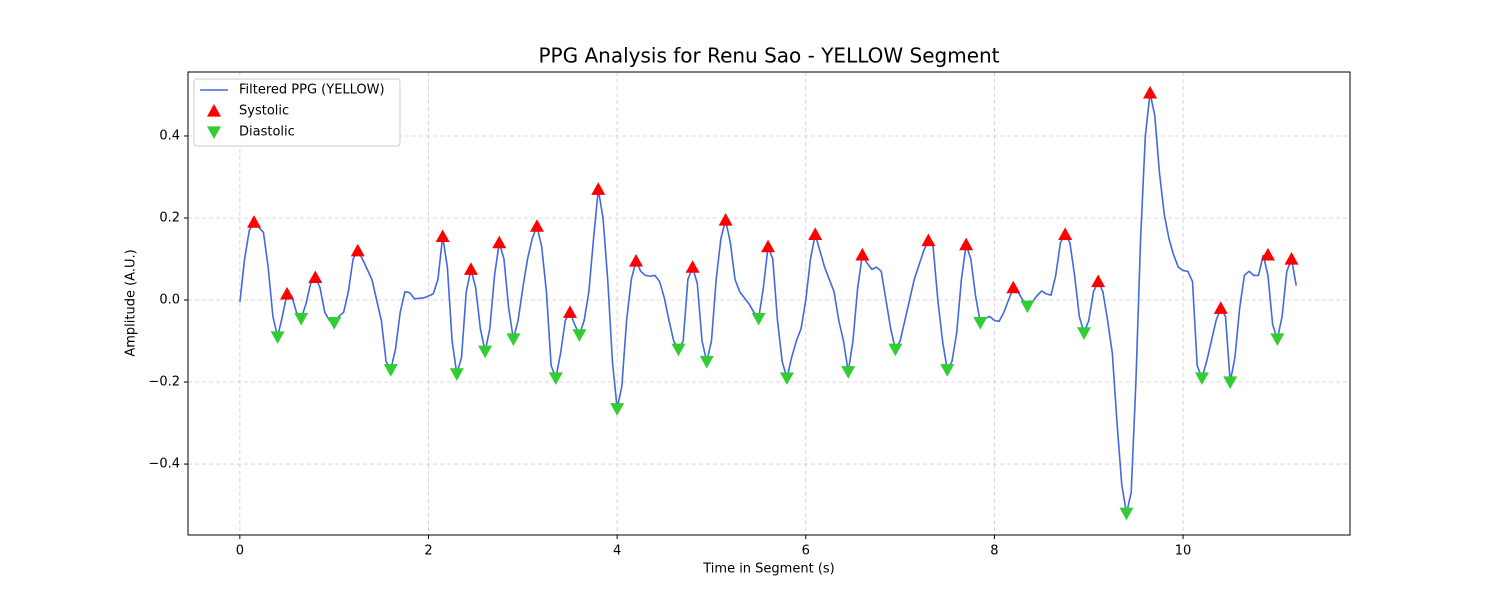  I want to click on y-axis-label: Amplitude (A.U.), so click(131, 302).